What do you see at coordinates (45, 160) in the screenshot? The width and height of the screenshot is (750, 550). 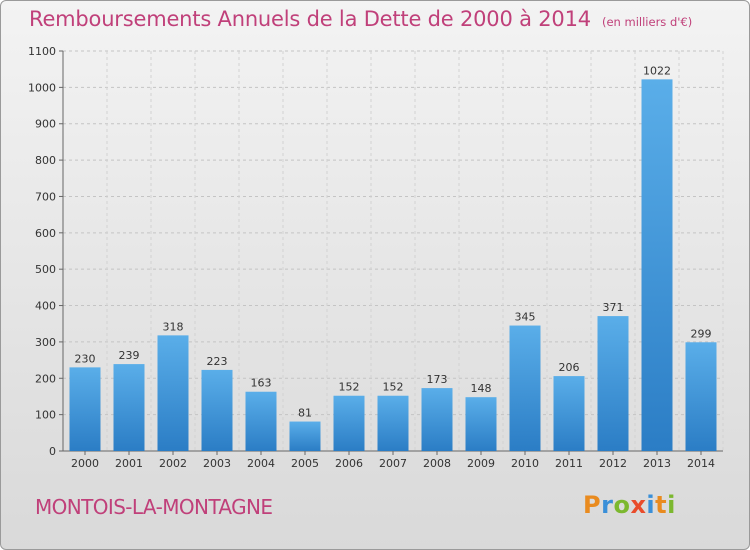 I see `y-tick-label: 800` at bounding box center [45, 160].